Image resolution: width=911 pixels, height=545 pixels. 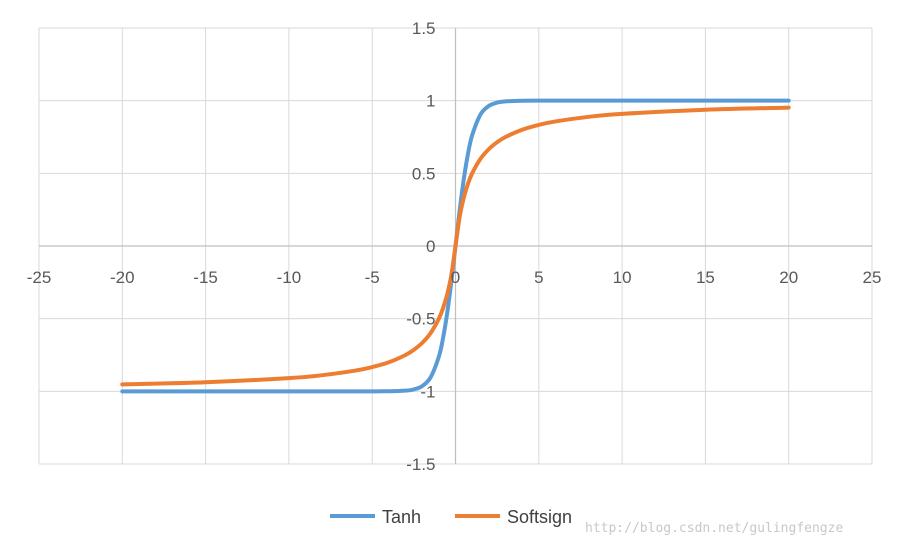 I want to click on y-tick-label: 1, so click(x=430, y=101).